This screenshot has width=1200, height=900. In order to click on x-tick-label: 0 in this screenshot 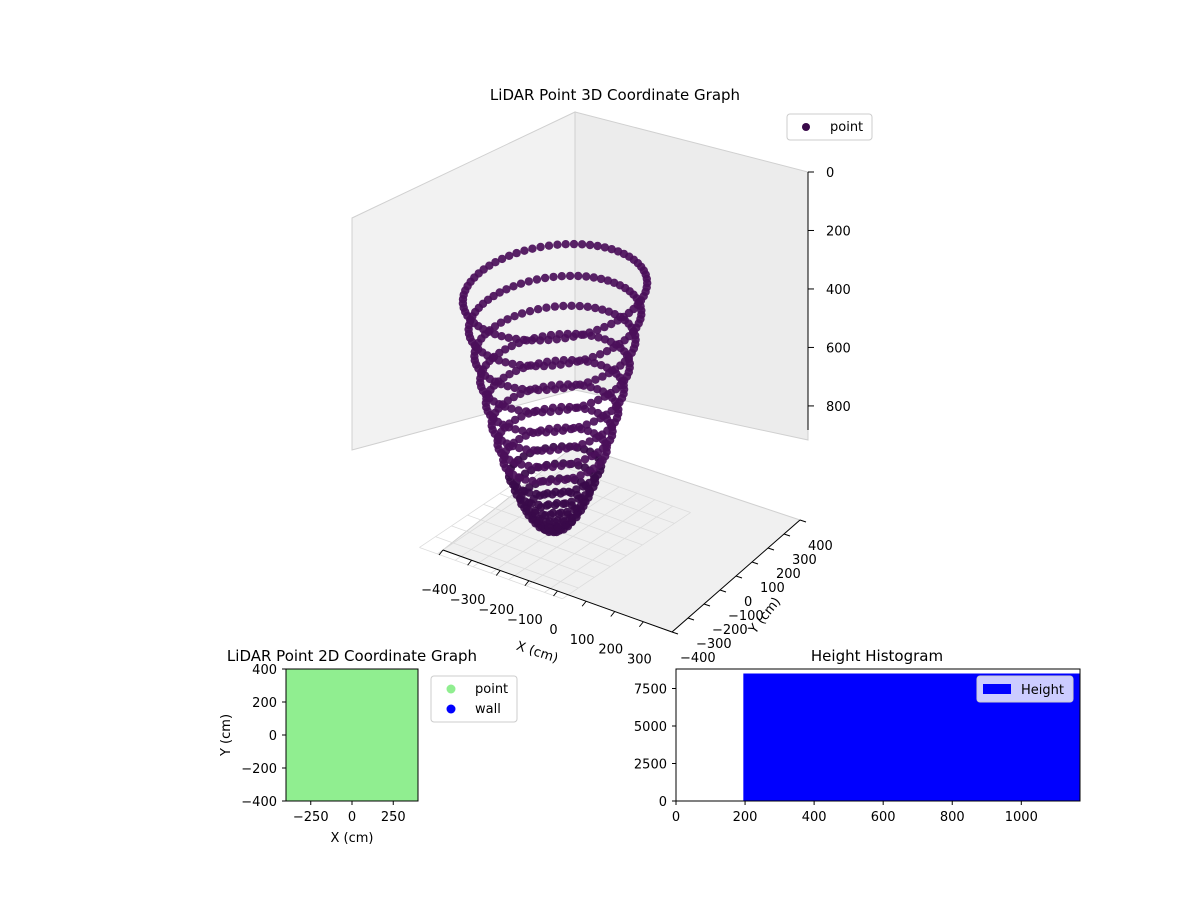, I will do `click(553, 630)`.